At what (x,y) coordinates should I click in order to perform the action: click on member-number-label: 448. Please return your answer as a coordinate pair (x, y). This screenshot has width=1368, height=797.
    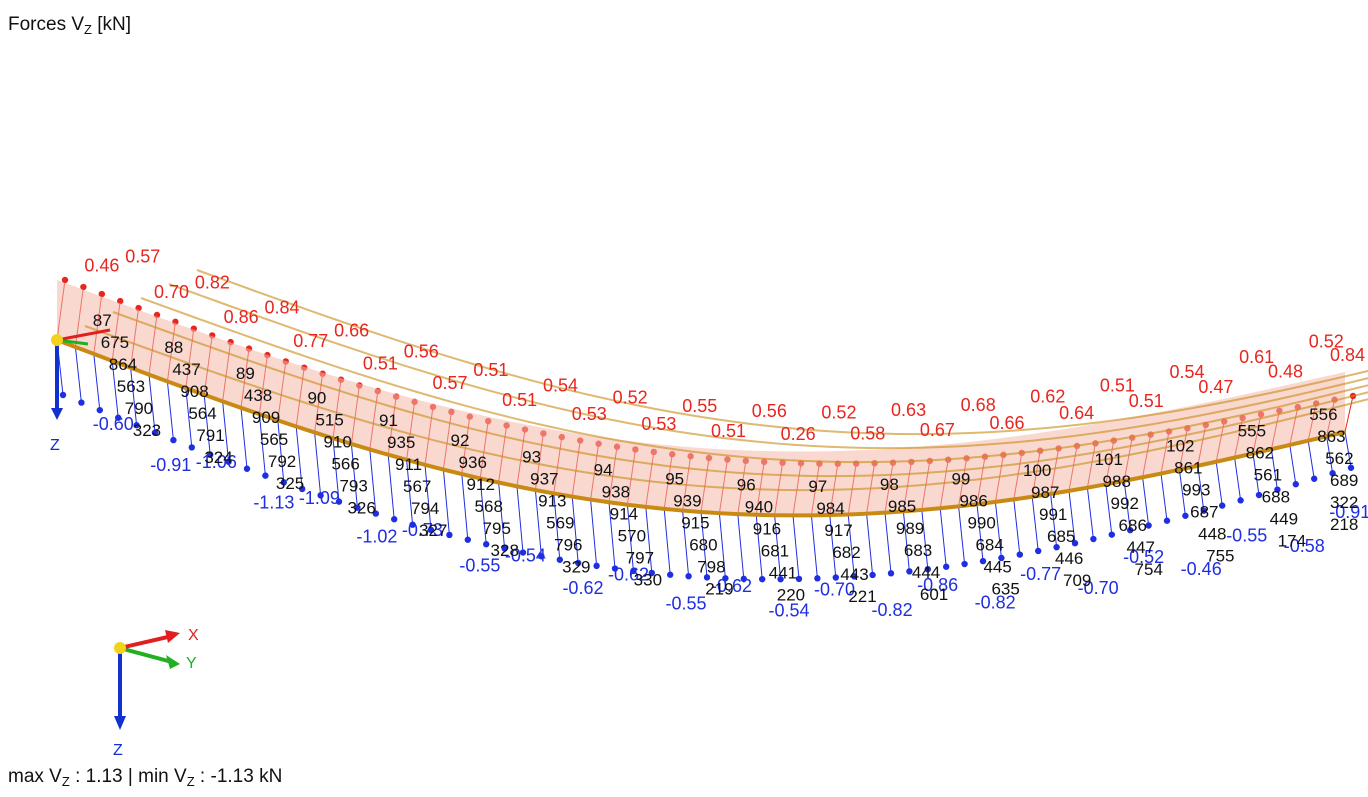
    Looking at the image, I should click on (1212, 533).